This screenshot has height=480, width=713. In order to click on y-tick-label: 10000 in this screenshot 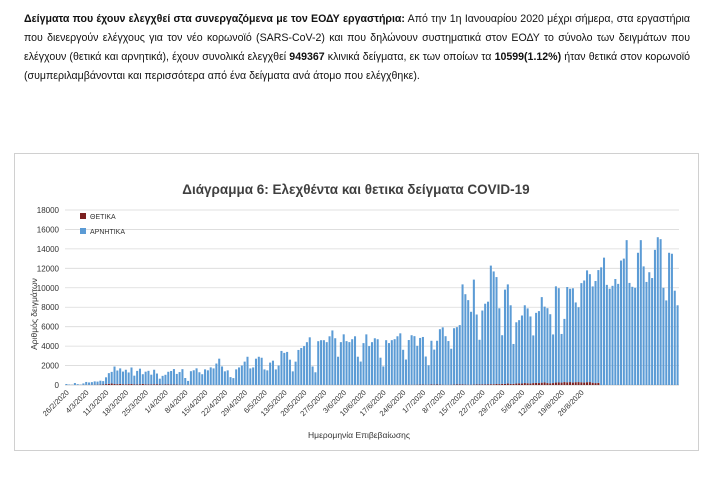, I will do `click(48, 288)`.